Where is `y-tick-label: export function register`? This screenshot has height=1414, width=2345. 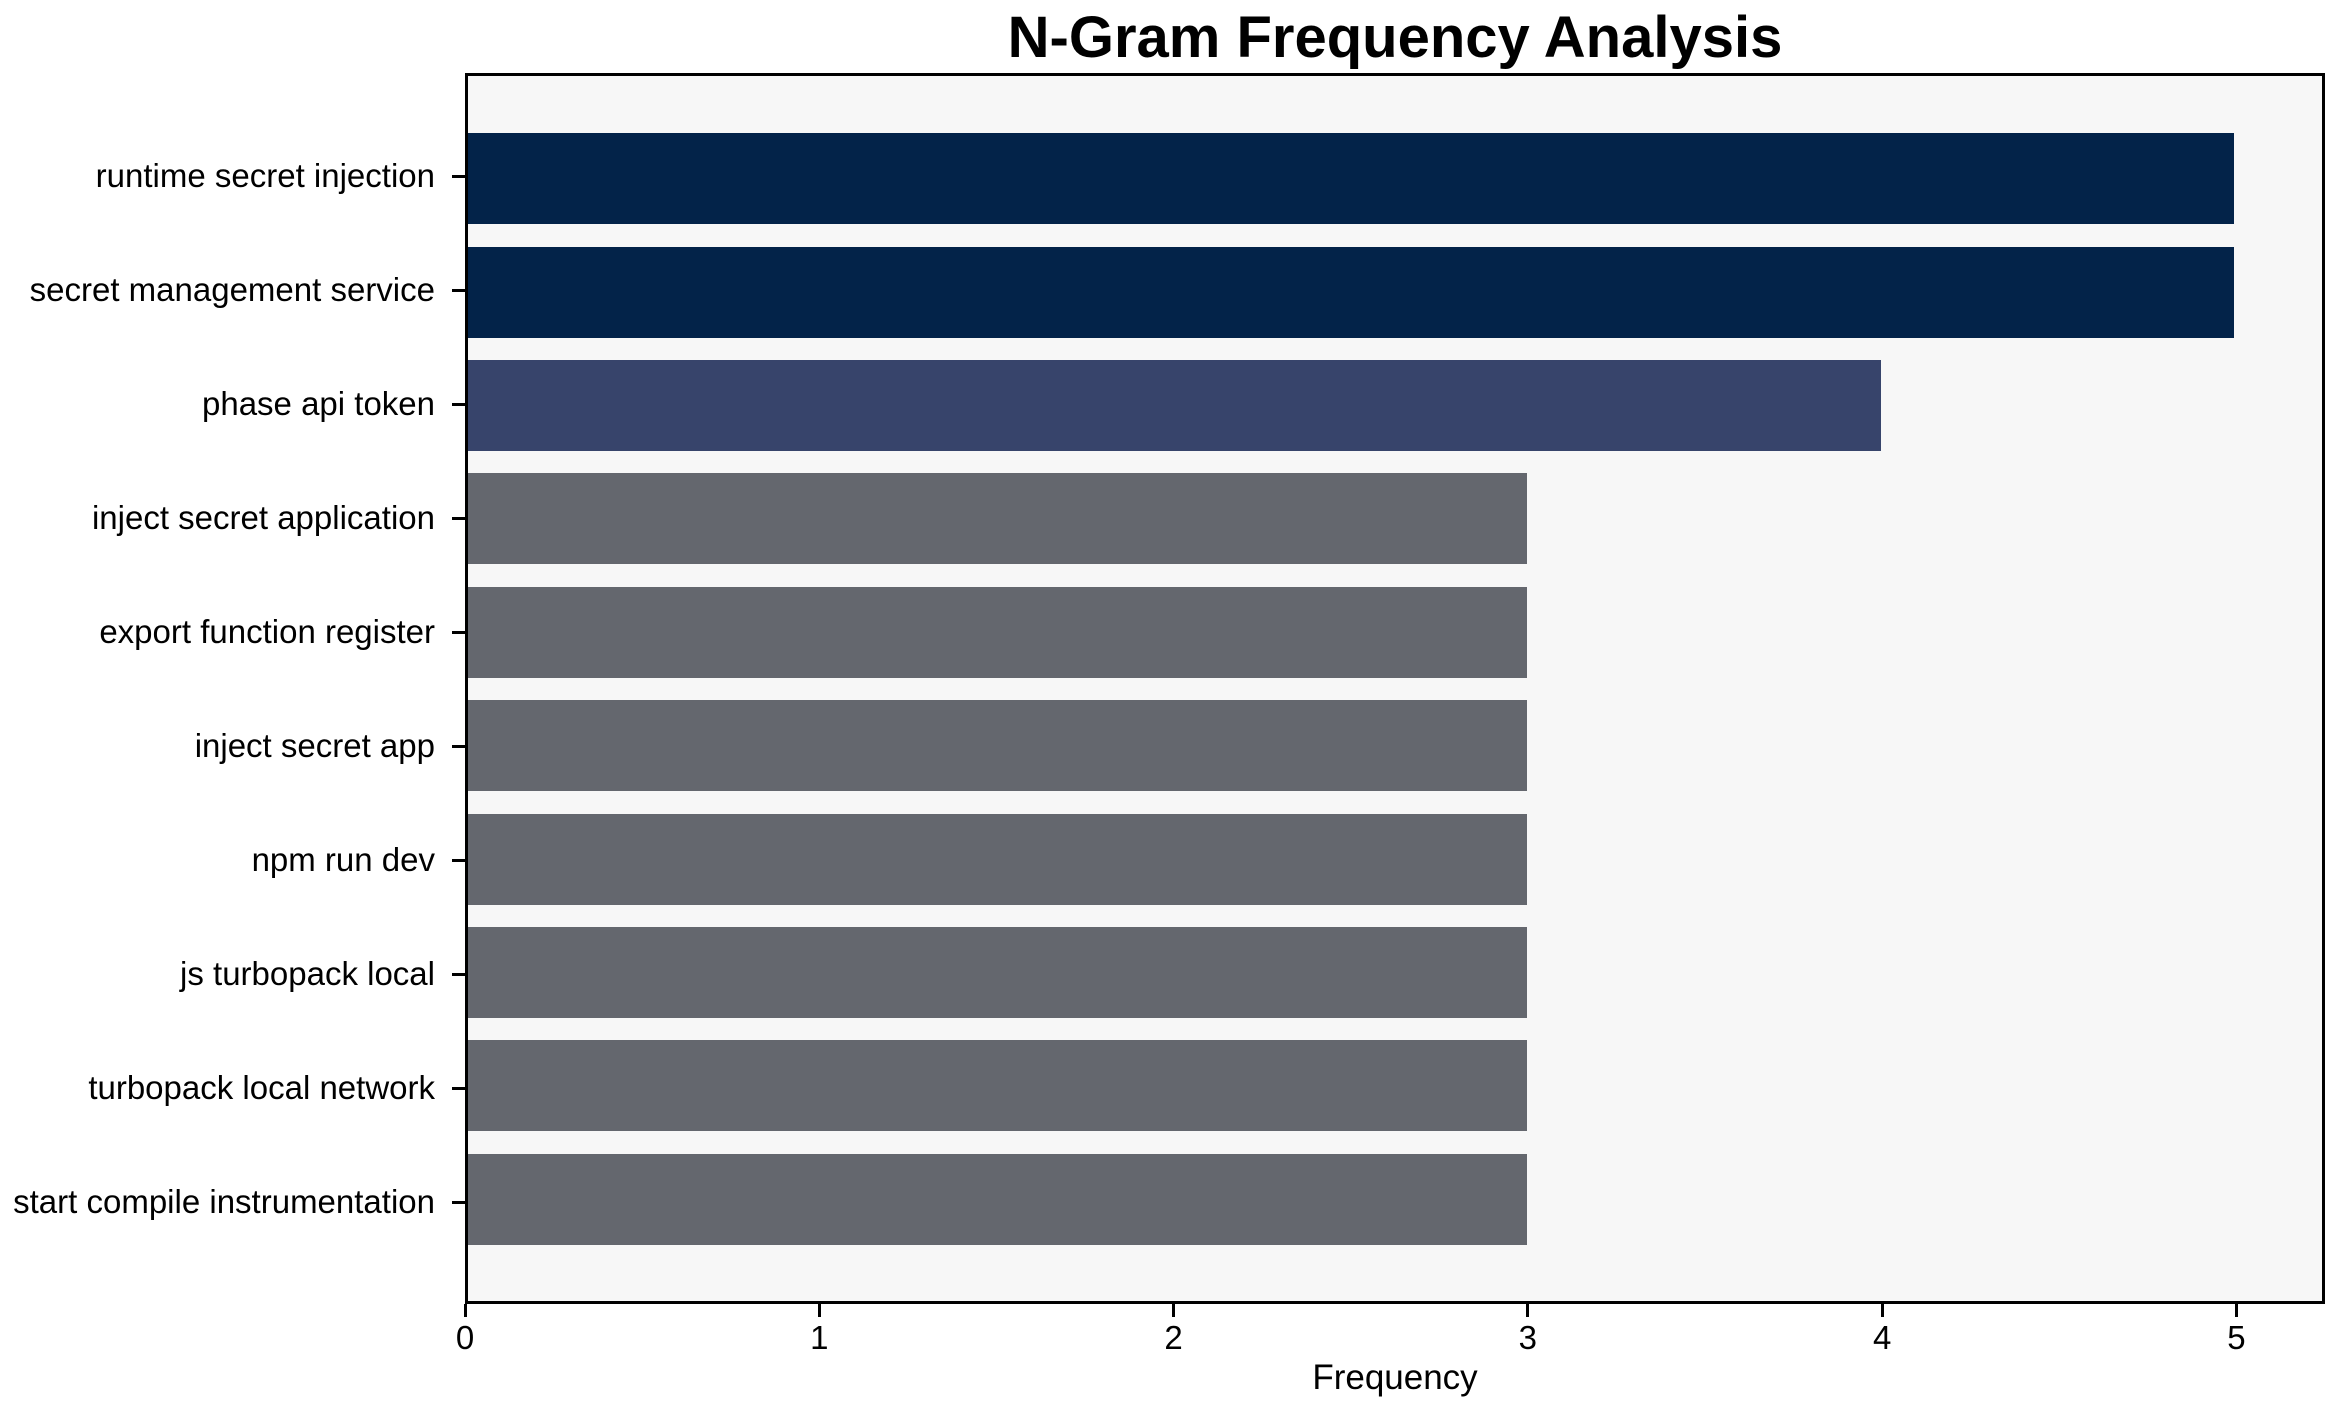 y-tick-label: export function register is located at coordinates (267, 631).